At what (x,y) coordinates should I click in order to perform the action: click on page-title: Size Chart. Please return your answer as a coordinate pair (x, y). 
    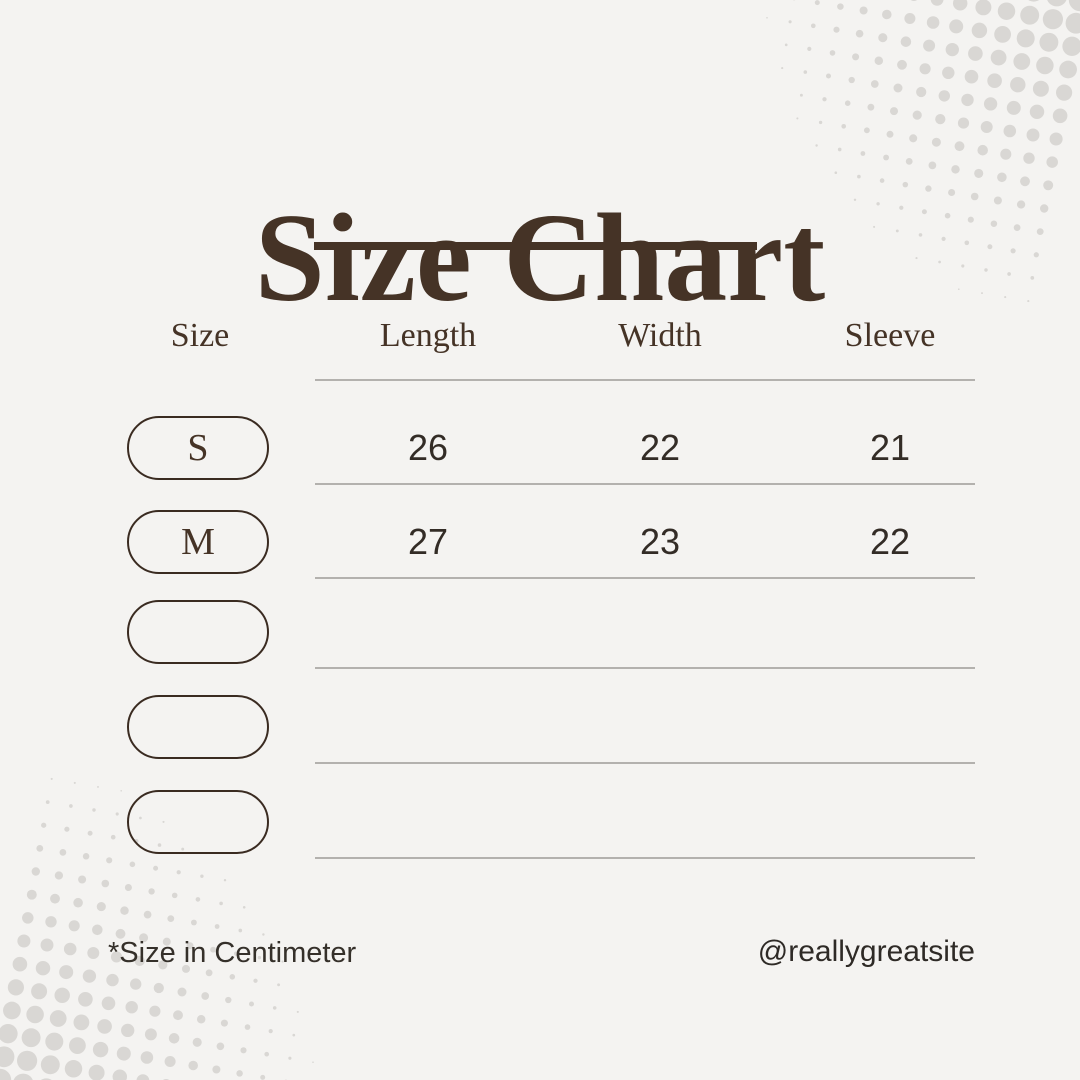
    Looking at the image, I should click on (540, 259).